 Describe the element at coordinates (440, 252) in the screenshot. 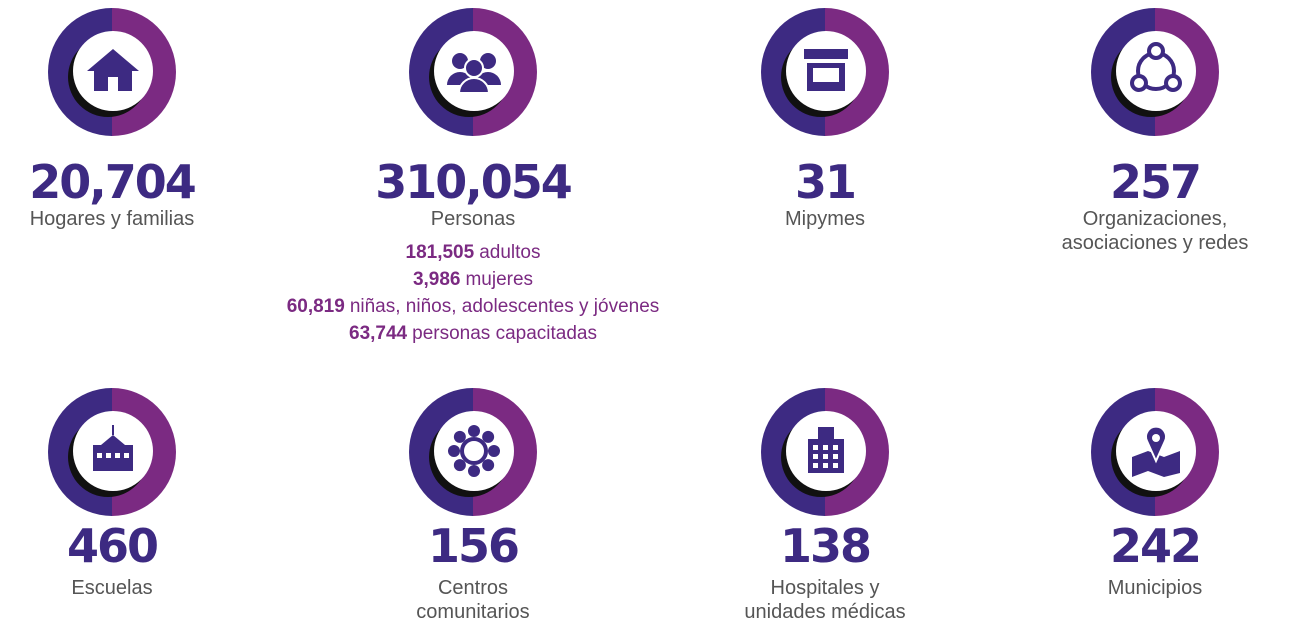

I see `detail-value: 181,505` at that location.